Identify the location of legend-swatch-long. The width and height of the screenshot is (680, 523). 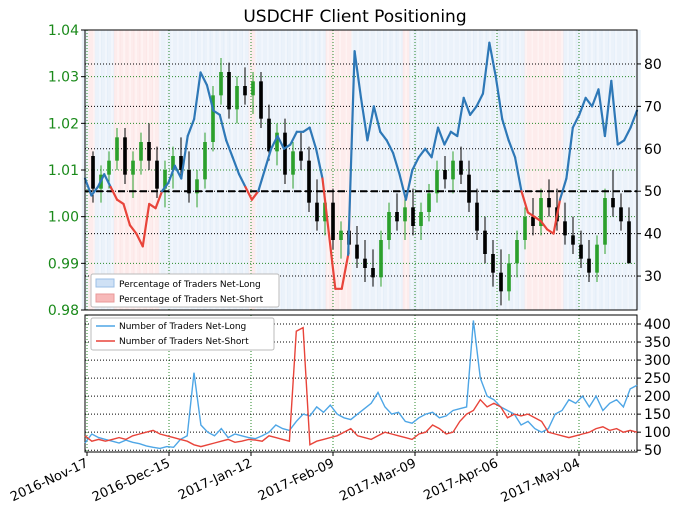
(105, 283).